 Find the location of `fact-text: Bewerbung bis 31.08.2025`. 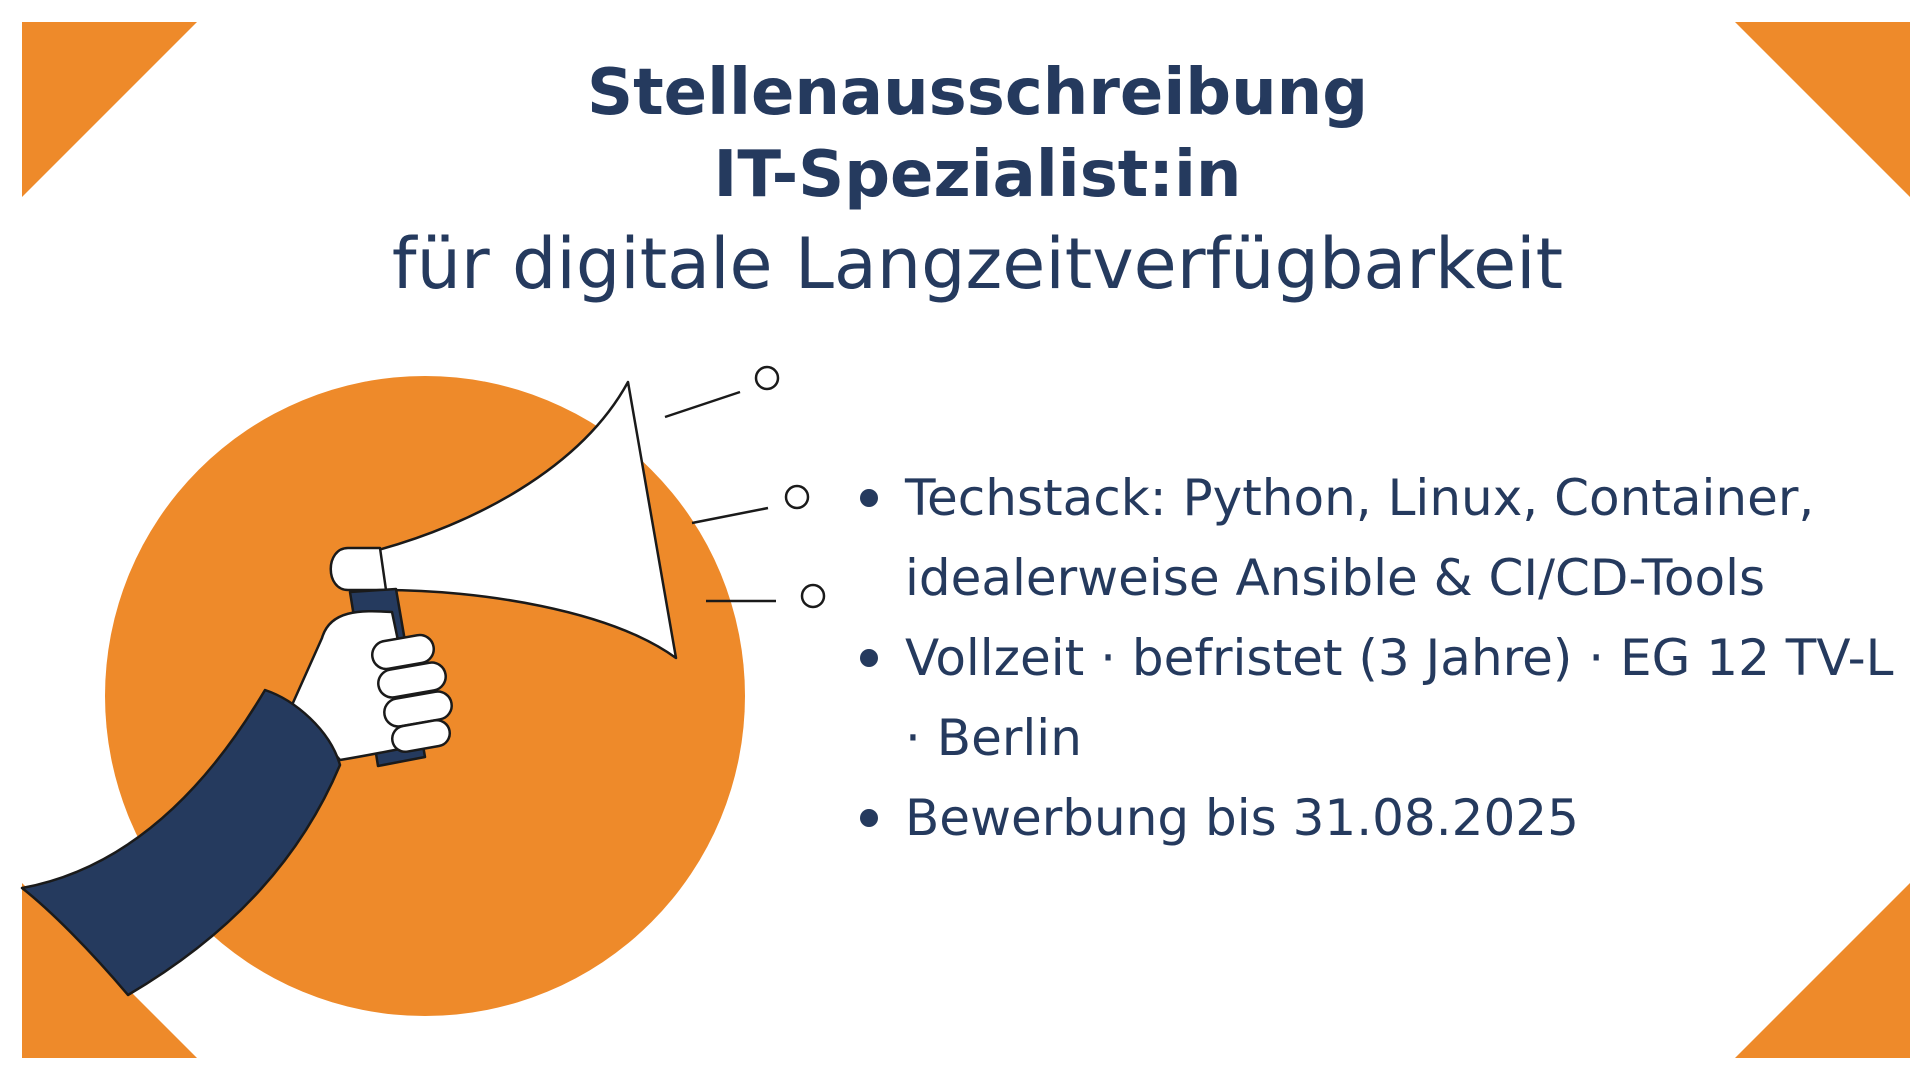

fact-text: Bewerbung bis 31.08.2025 is located at coordinates (1242, 818).